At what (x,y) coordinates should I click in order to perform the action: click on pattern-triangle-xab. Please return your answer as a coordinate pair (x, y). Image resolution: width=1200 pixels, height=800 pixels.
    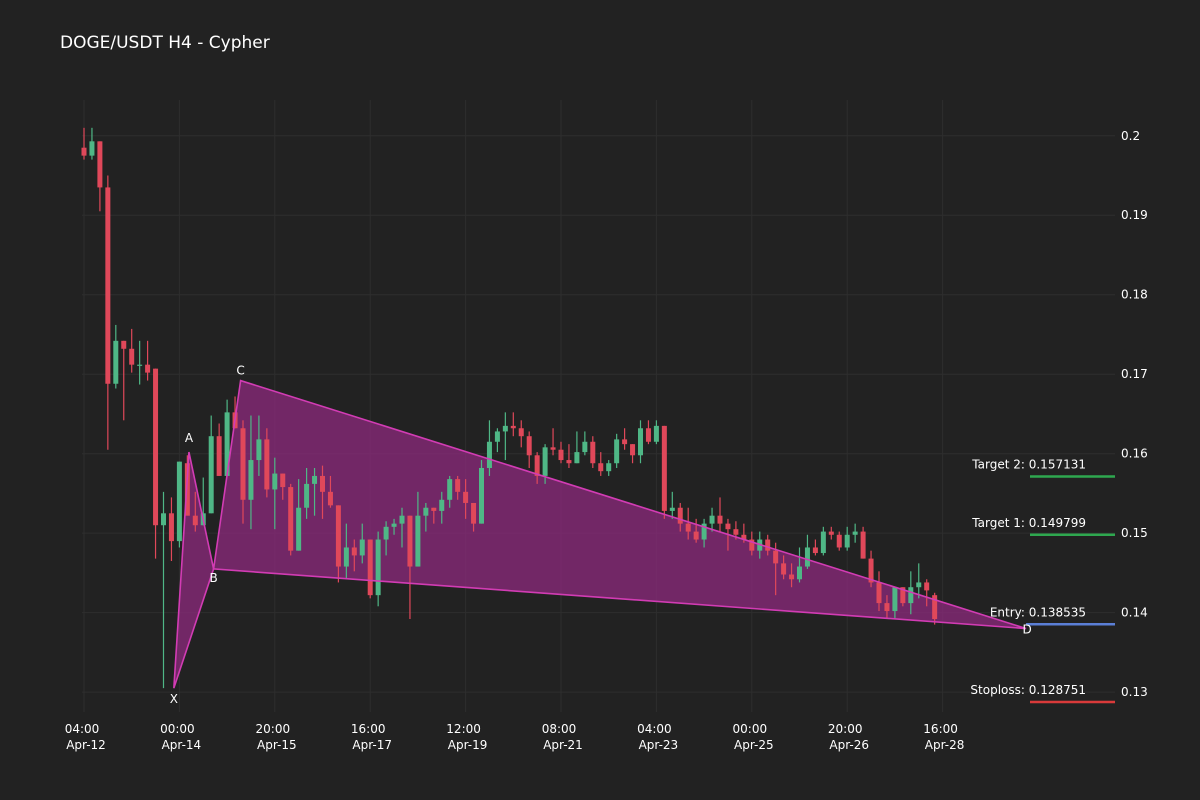
    Looking at the image, I should click on (193, 570).